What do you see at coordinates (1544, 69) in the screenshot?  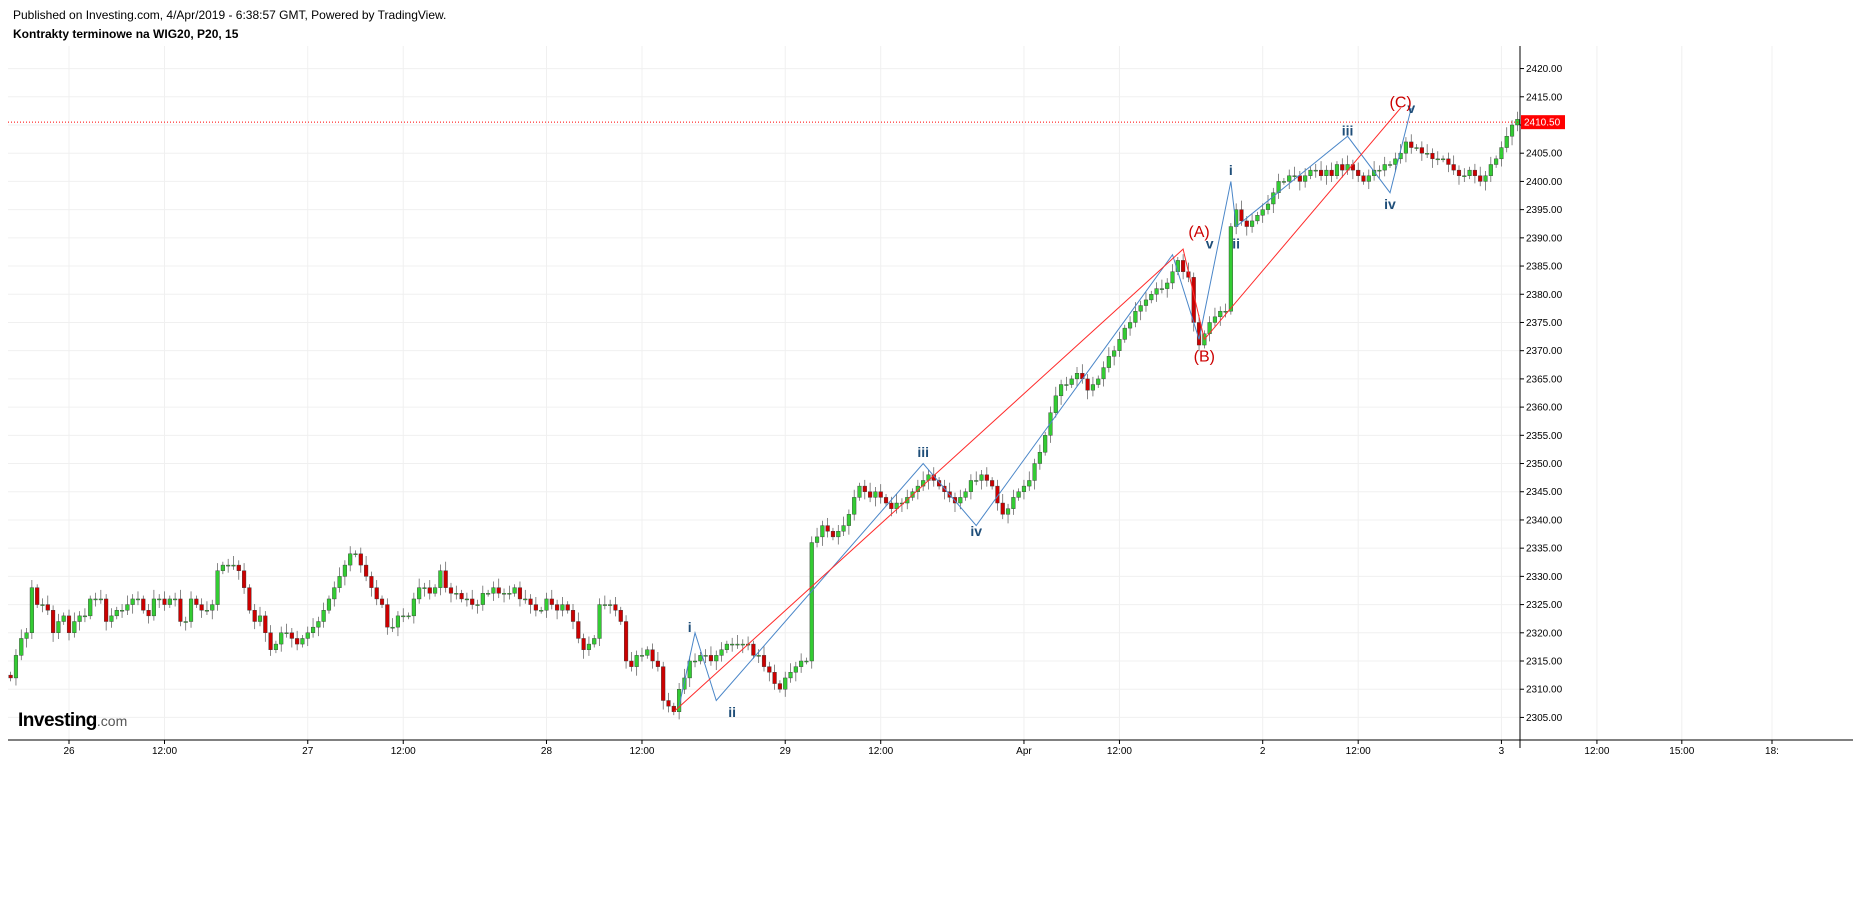 I see `y-tick-label: 2420.00` at bounding box center [1544, 69].